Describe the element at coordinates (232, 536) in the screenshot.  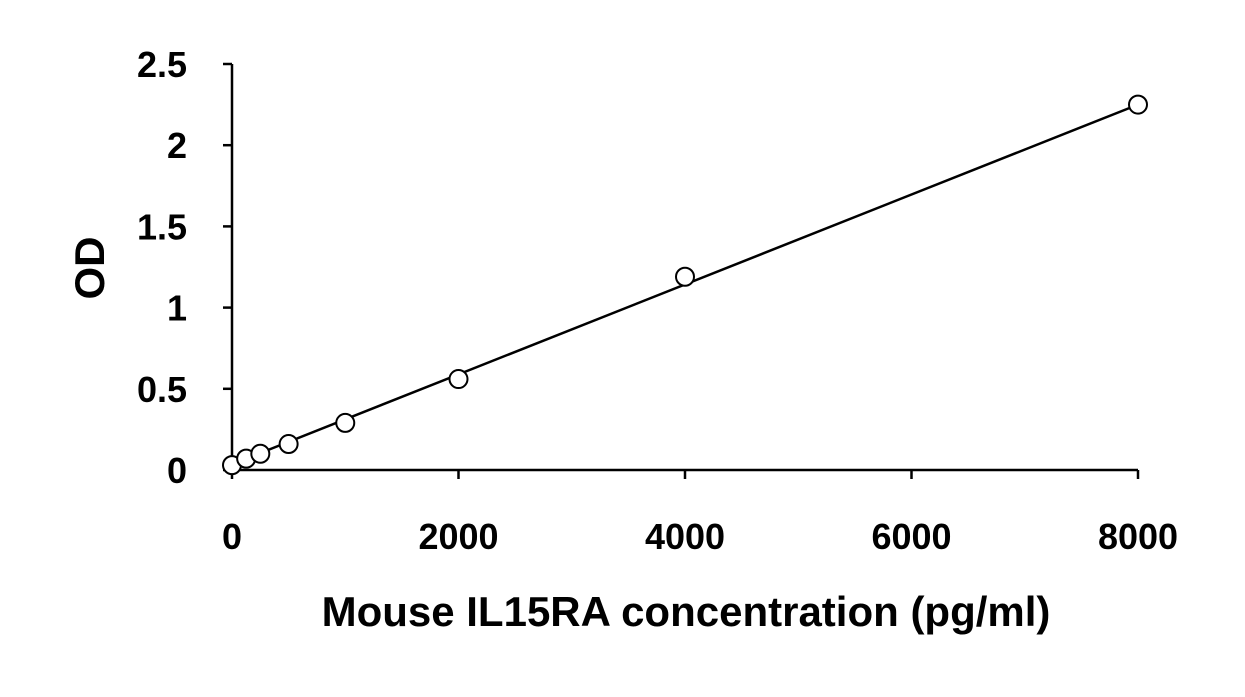
I see `x-tick-label: 0` at that location.